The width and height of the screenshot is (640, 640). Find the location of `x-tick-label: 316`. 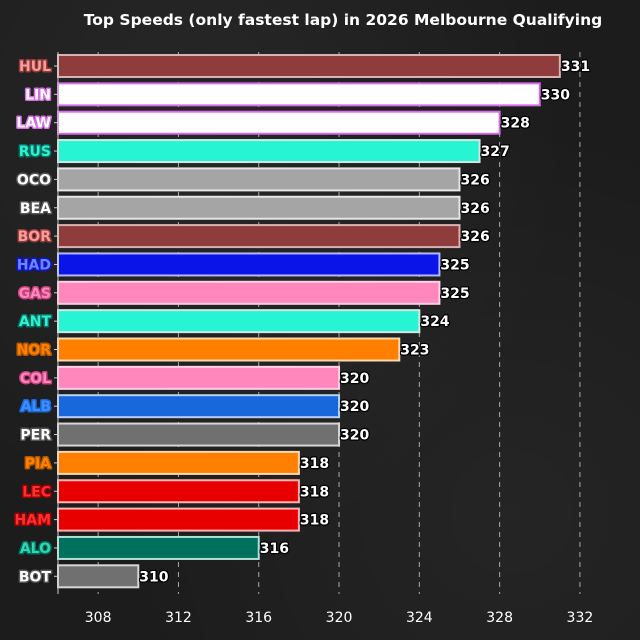

x-tick-label: 316 is located at coordinates (258, 618).